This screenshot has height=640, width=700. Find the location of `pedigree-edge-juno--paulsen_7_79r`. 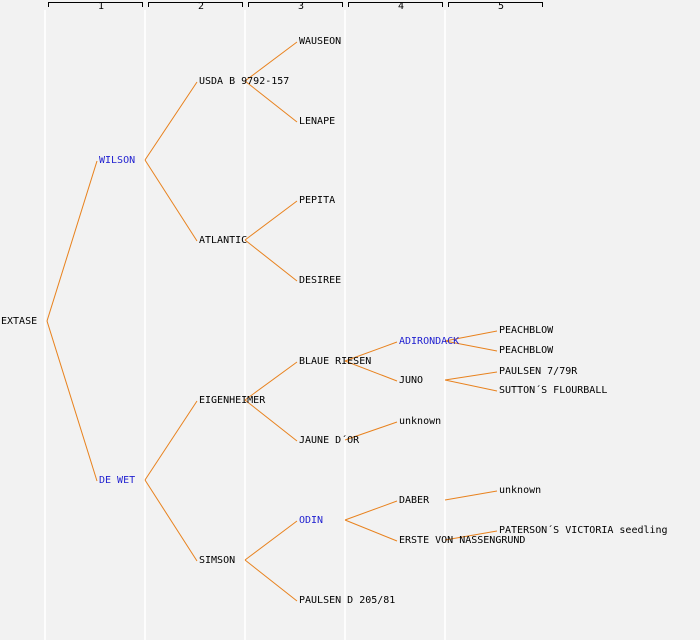

pedigree-edge-juno--paulsen_7_79r is located at coordinates (471, 376).